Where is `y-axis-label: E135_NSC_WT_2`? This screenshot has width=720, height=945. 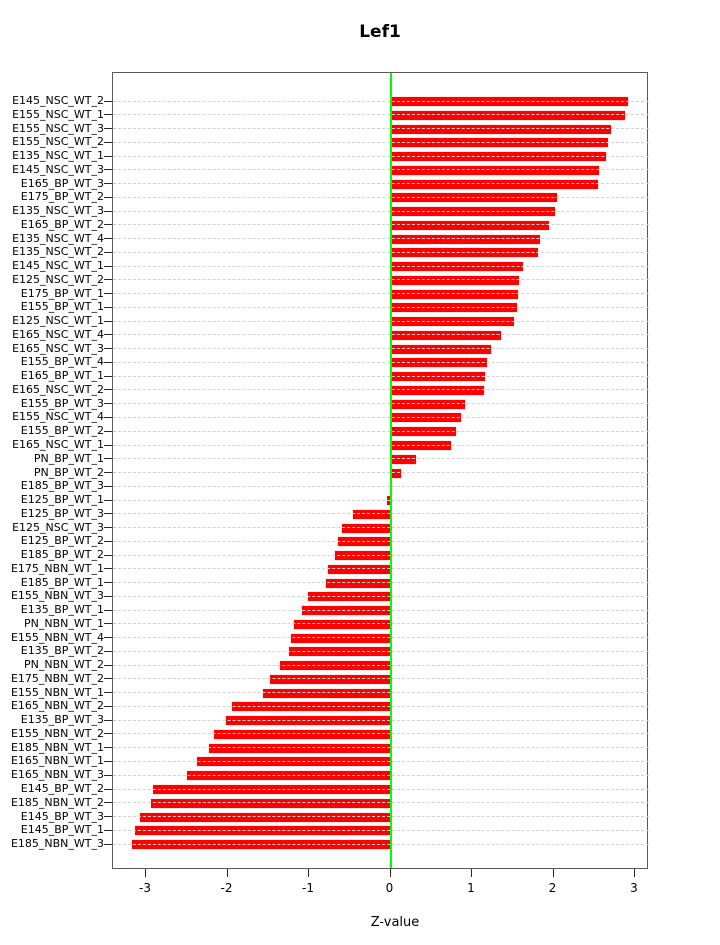 y-axis-label: E135_NSC_WT_2 is located at coordinates (58, 252).